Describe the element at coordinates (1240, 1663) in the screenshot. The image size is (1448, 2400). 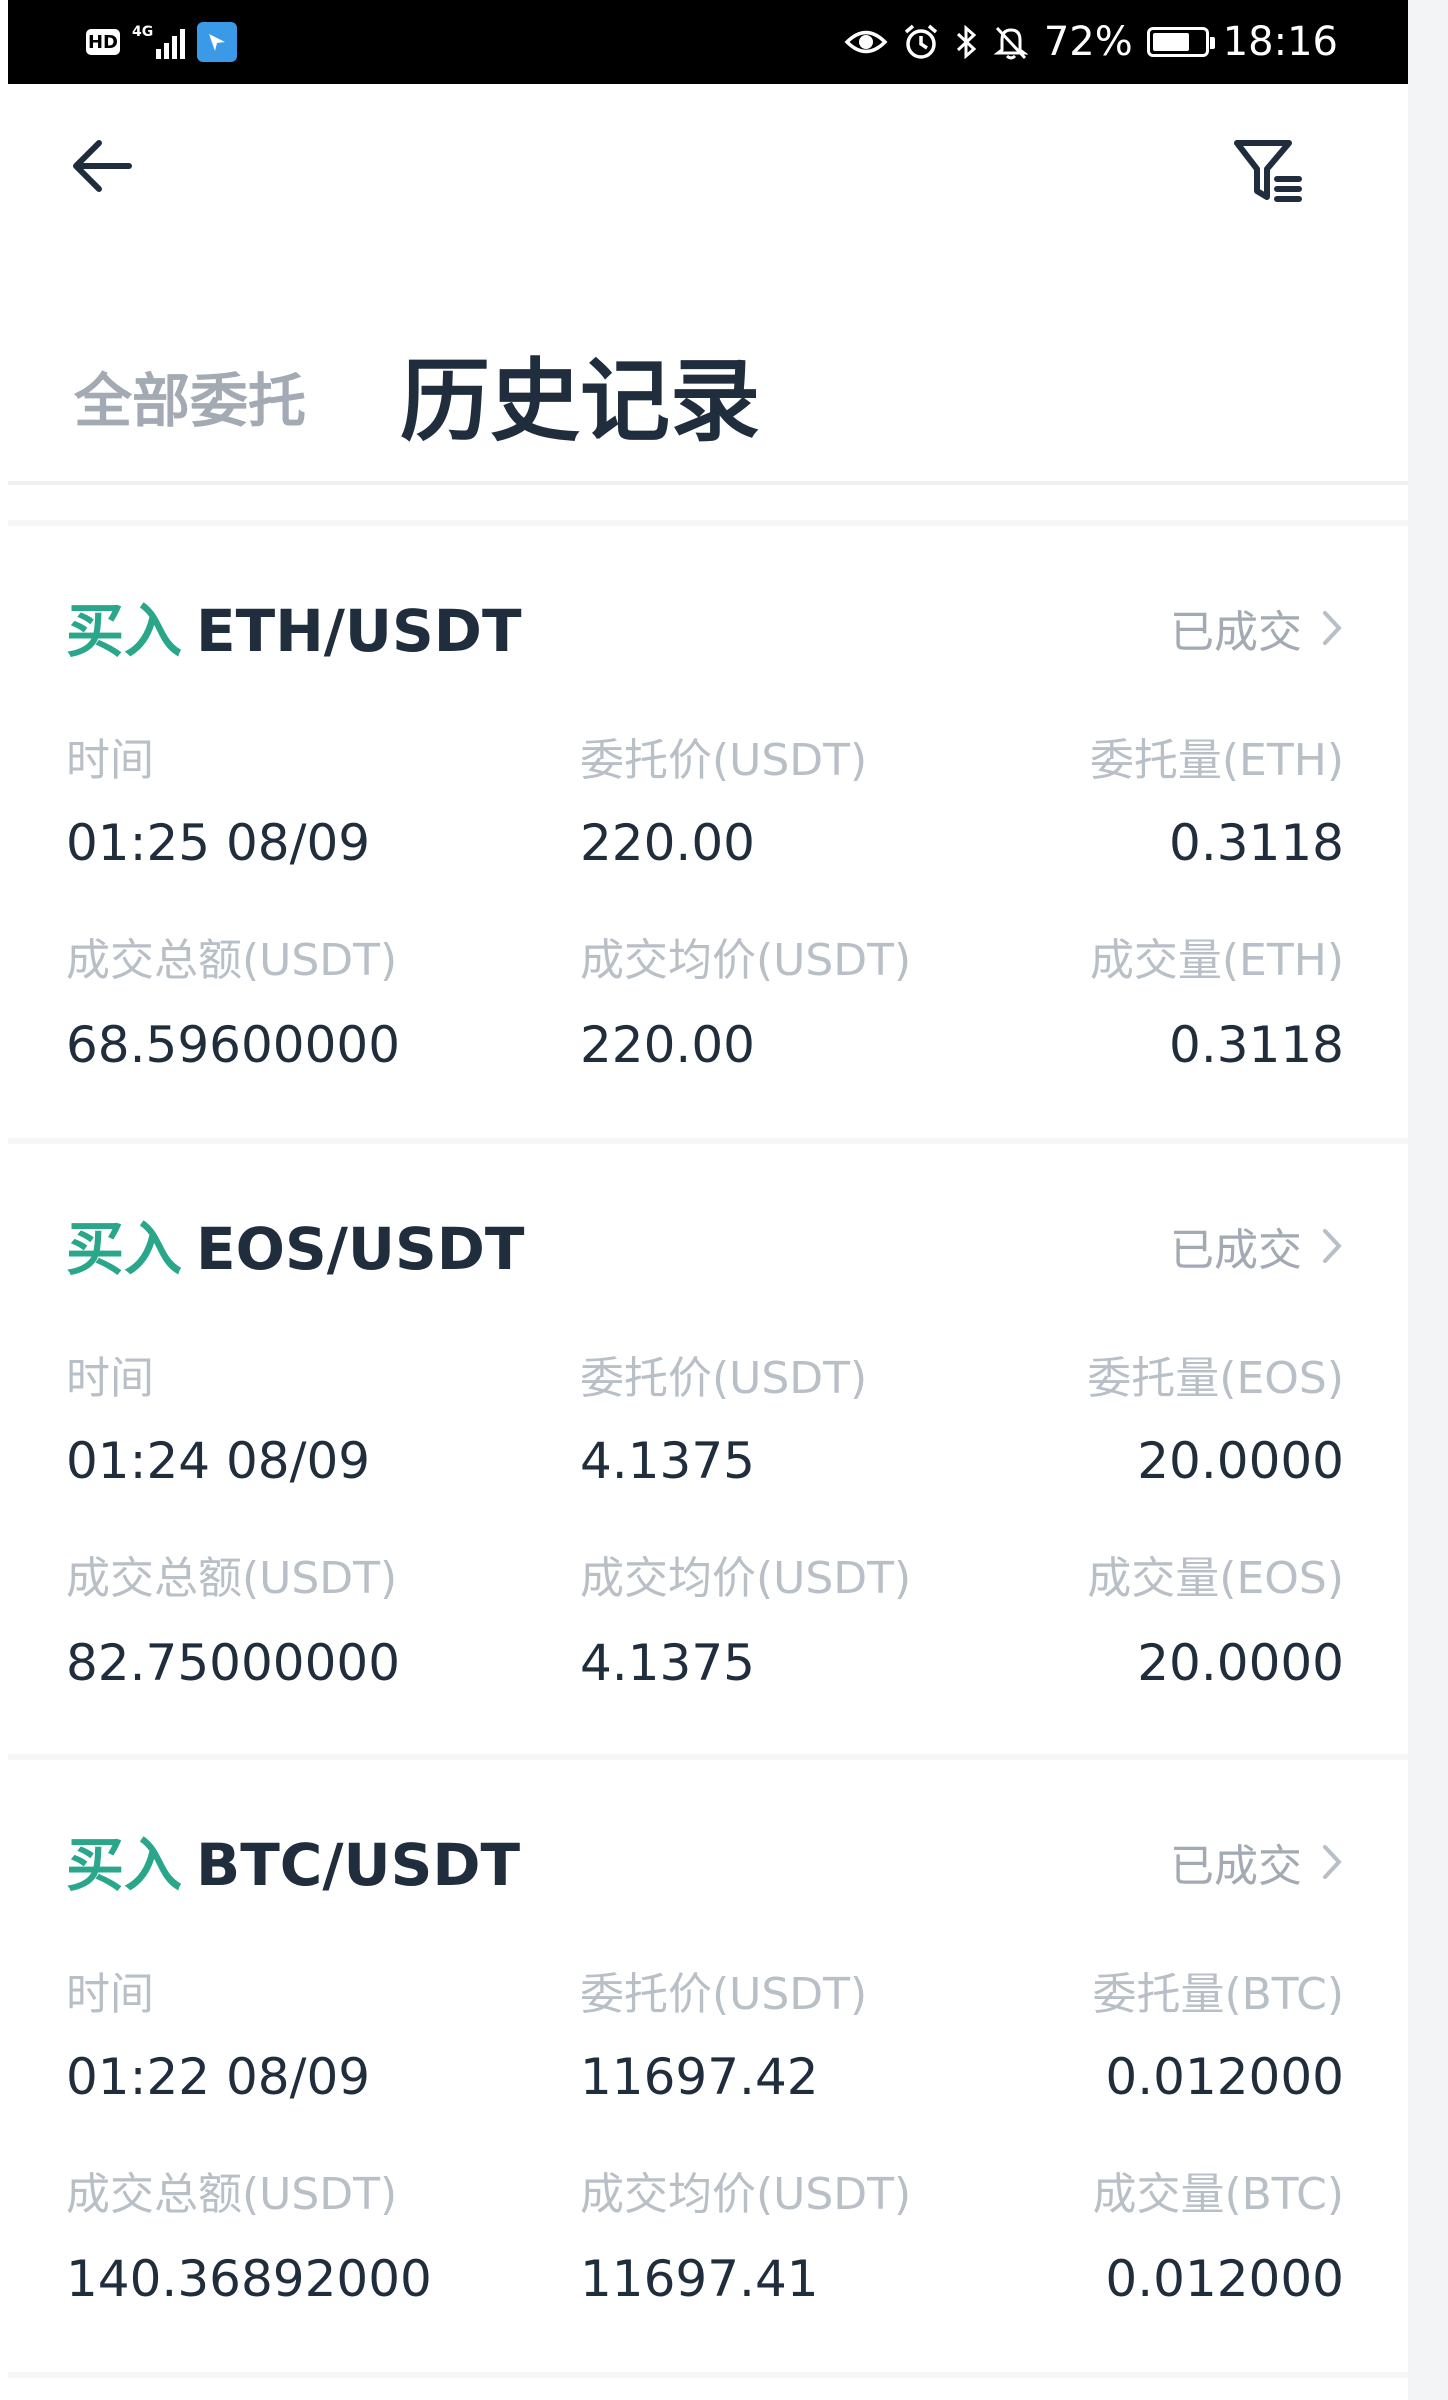
I see `filled-value: 20.0000` at that location.